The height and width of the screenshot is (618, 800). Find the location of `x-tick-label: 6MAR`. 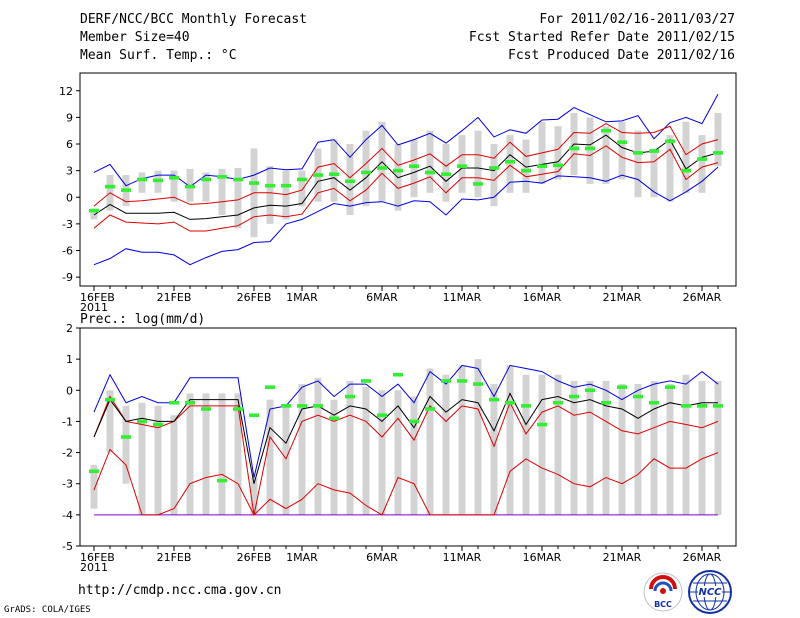

x-tick-label: 6MAR is located at coordinates (382, 297).